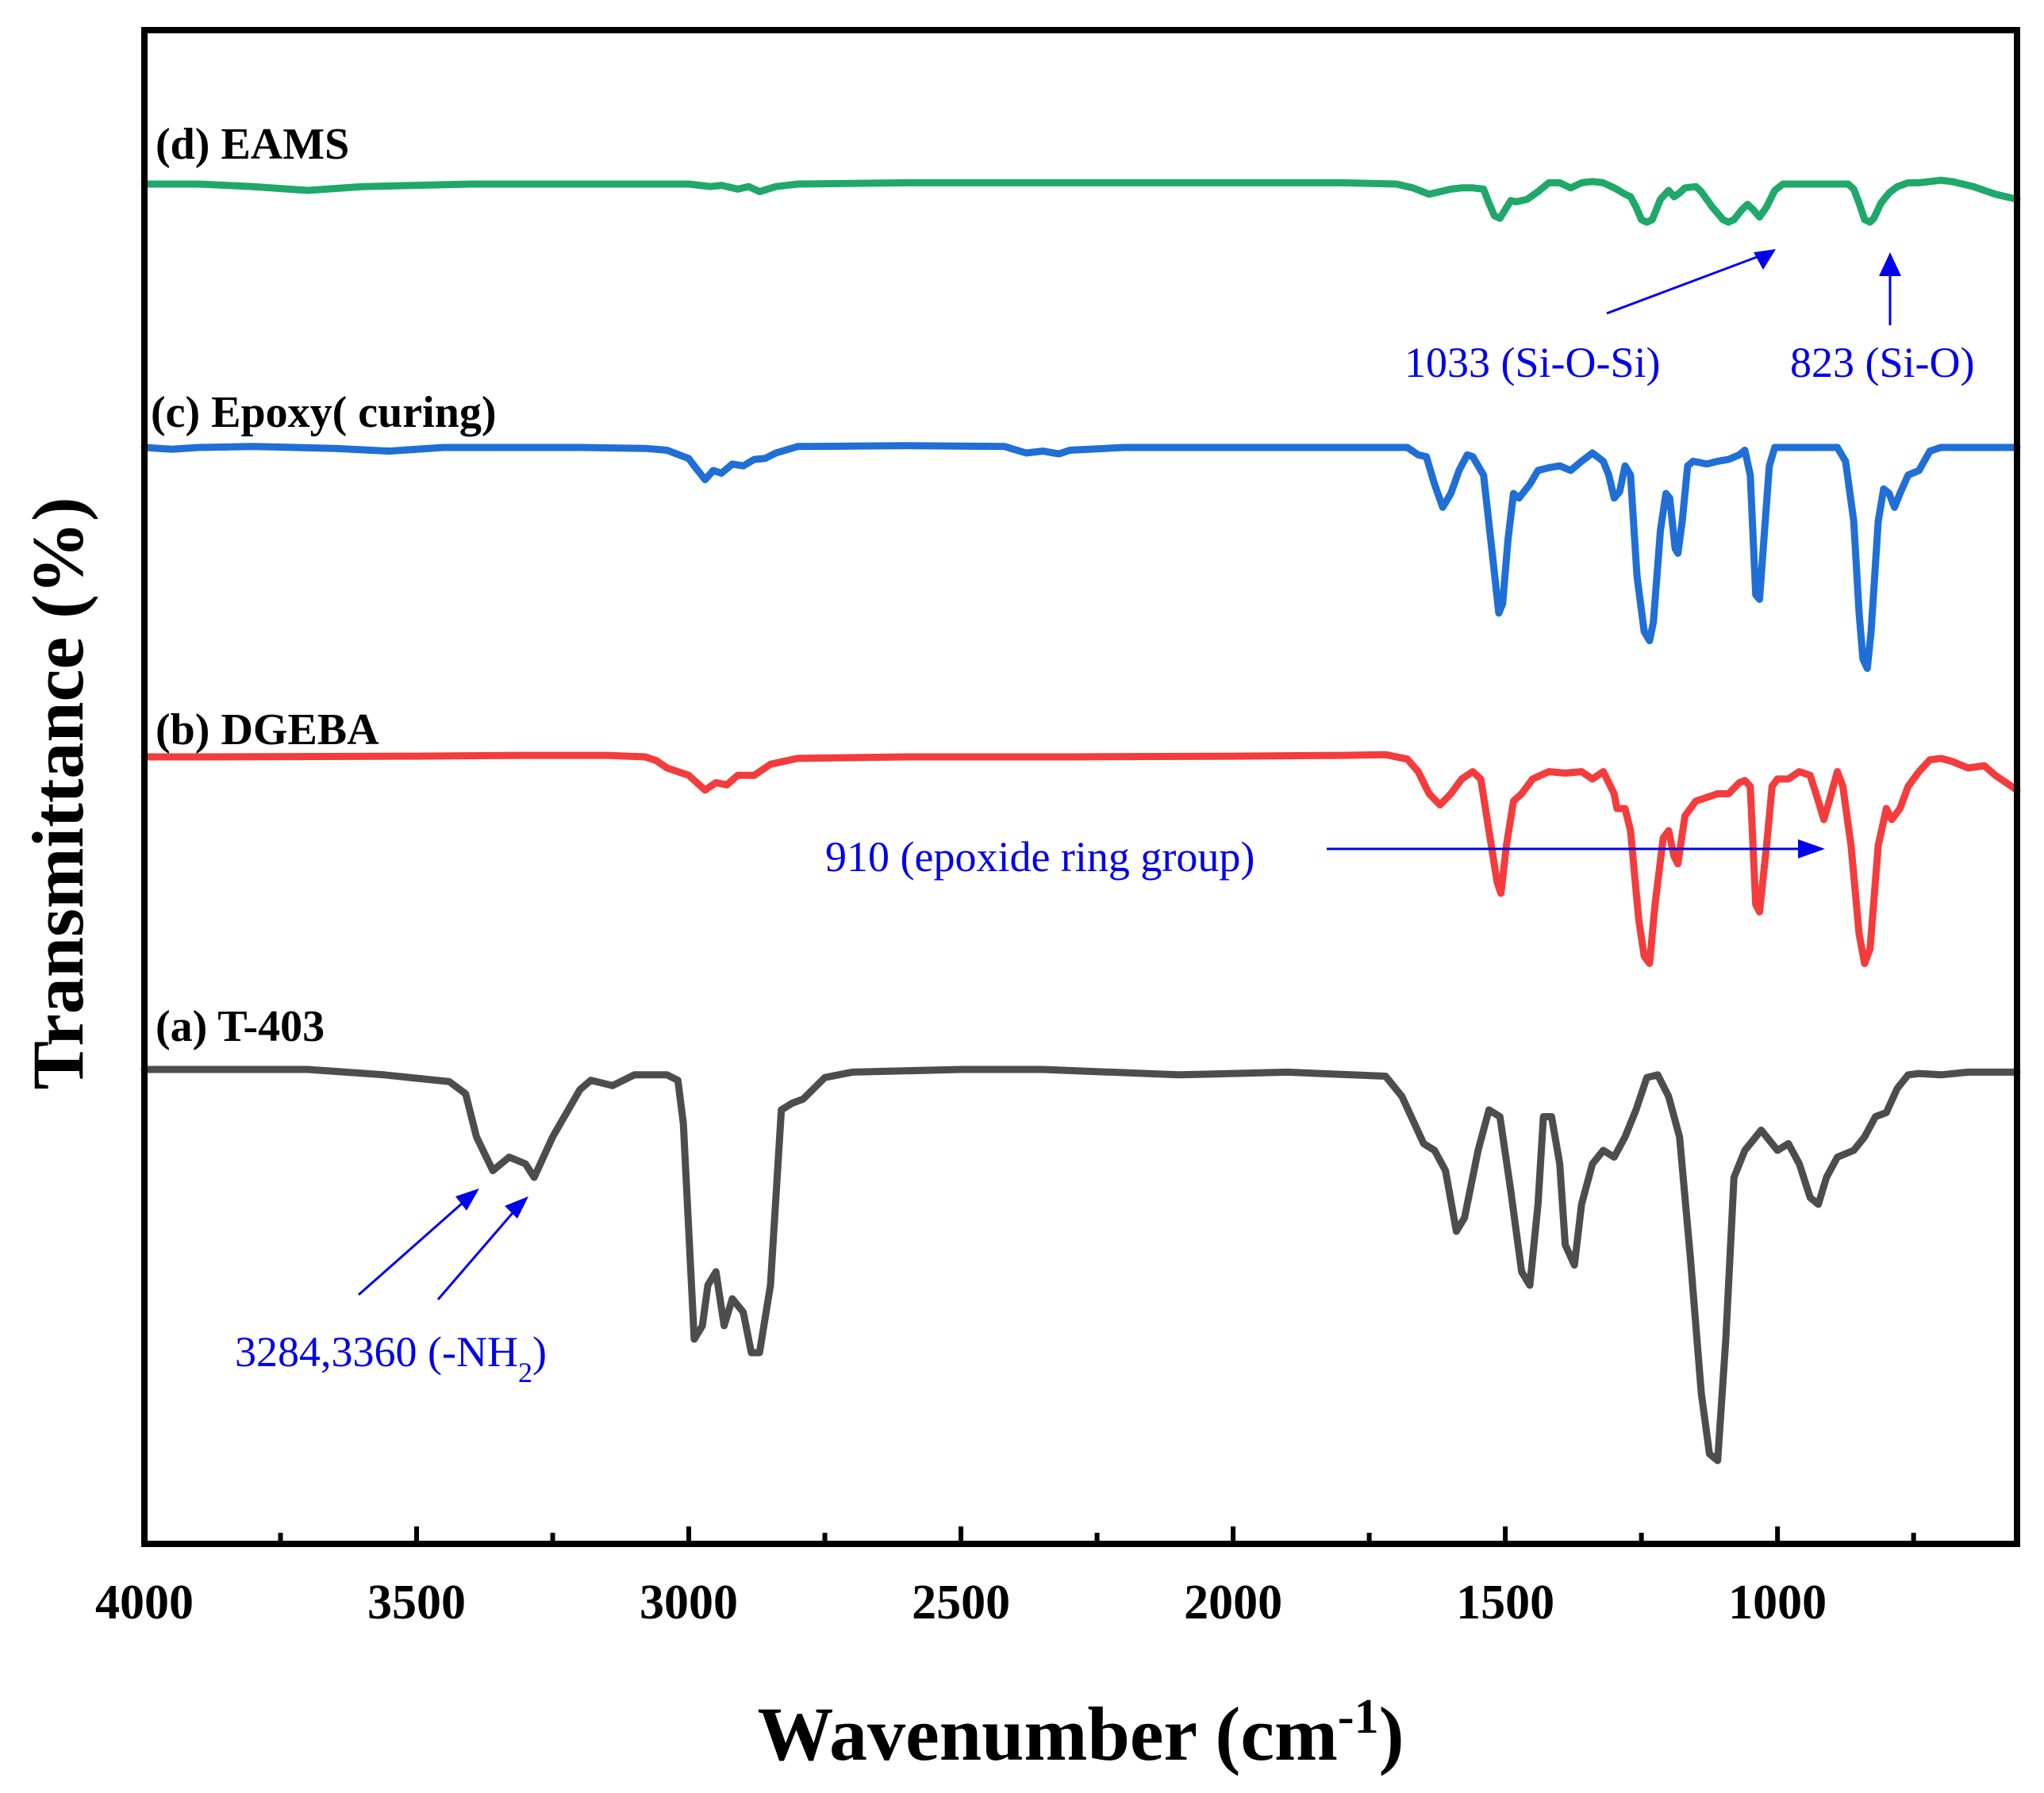  I want to click on series-label-4: (d) EAMS, so click(252, 144).